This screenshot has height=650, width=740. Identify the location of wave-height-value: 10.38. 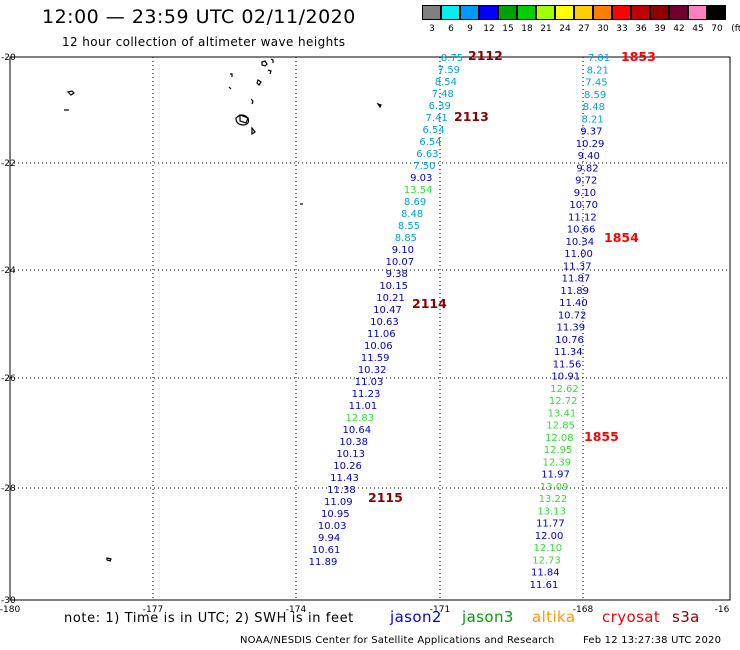
(353, 442).